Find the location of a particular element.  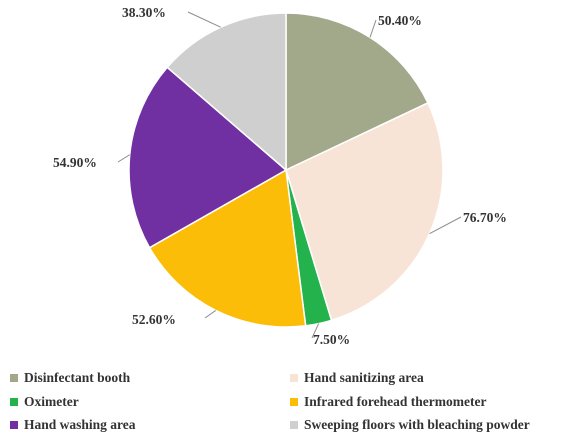

legend-label: Hand sanitizing area is located at coordinates (364, 377).